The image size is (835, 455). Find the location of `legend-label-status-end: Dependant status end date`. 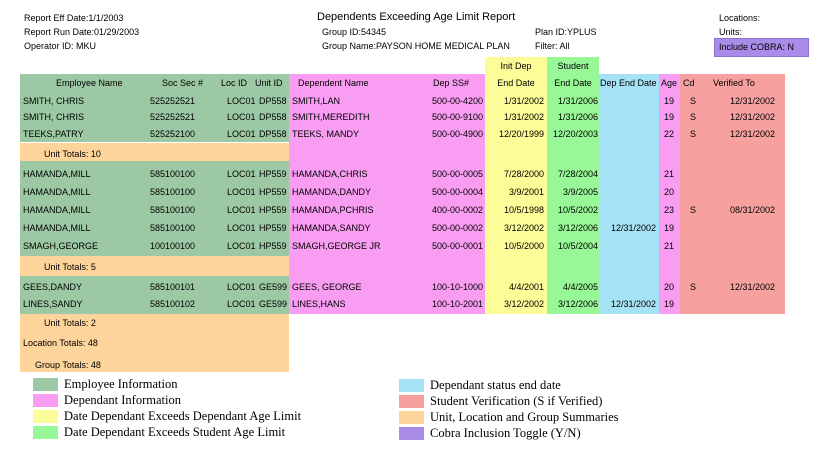

legend-label-status-end: Dependant status end date is located at coordinates (495, 385).